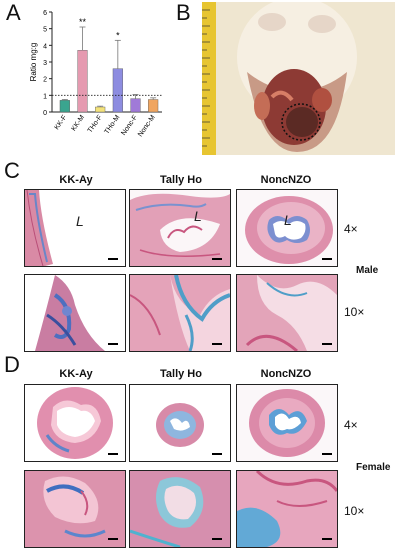 This screenshot has height=550, width=400. What do you see at coordinates (112, 125) in the screenshot?
I see `x-tick-label: THo-M` at bounding box center [112, 125].